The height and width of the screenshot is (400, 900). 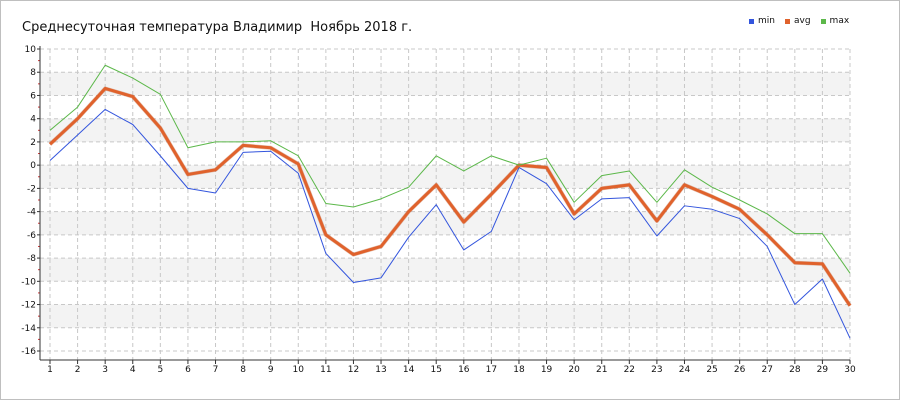 What do you see at coordinates (50, 370) in the screenshot?
I see `x-tick-label: 1` at bounding box center [50, 370].